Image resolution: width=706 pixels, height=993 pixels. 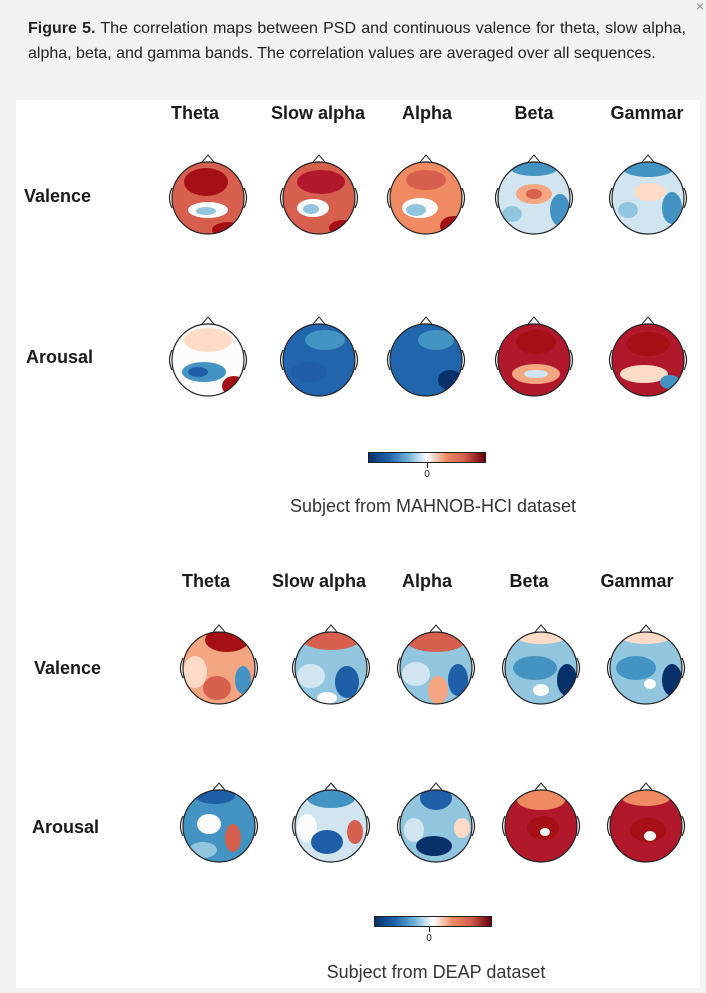 I want to click on topomap-deap-arousal-gammar, so click(x=646, y=822).